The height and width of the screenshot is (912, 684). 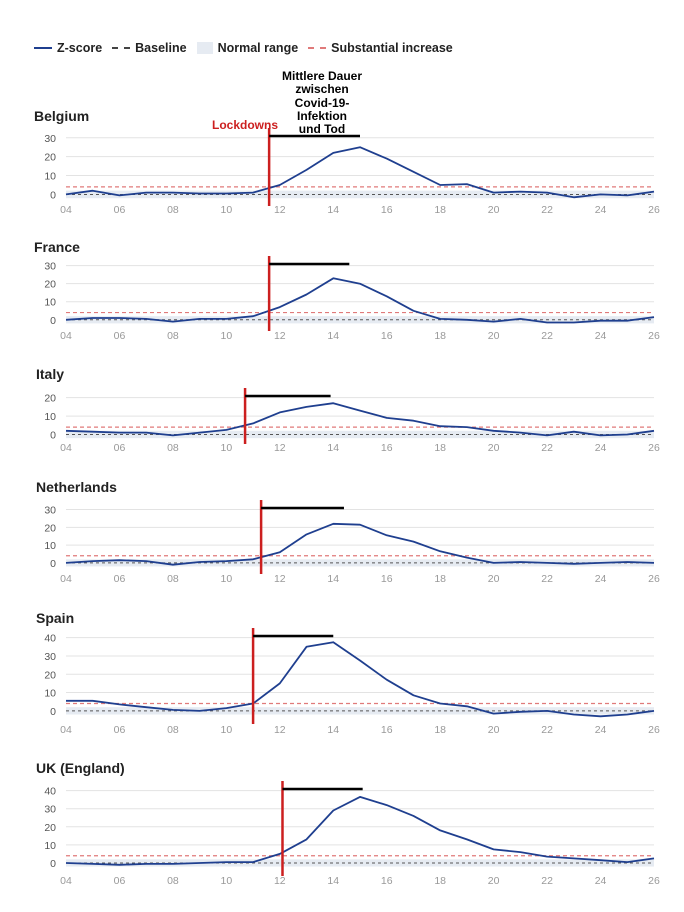 I want to click on chart-title: Netherlands, so click(x=76, y=487).